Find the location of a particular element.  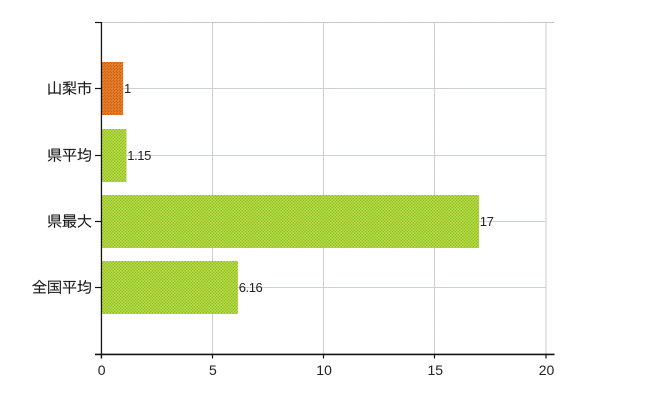

svg-text: 5 is located at coordinates (213, 370).